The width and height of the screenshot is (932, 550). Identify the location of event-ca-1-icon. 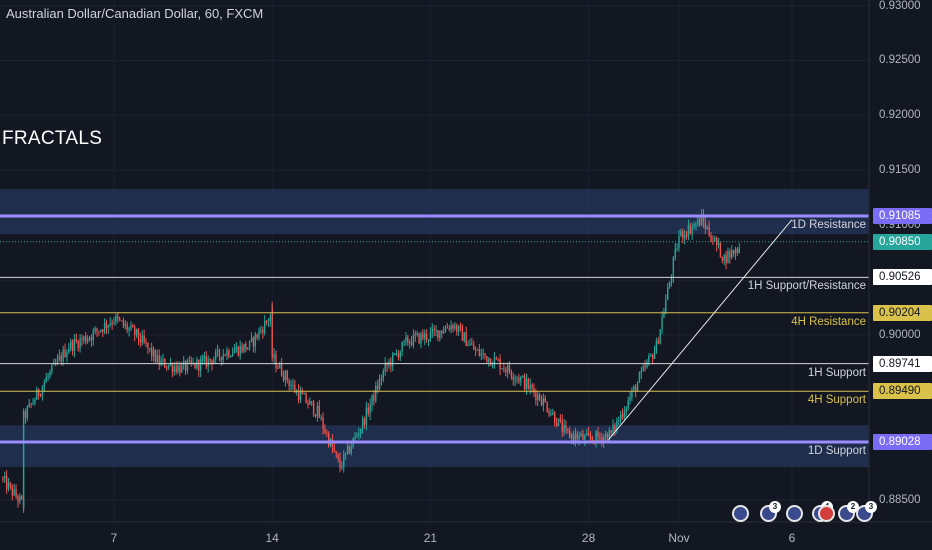
(826, 513).